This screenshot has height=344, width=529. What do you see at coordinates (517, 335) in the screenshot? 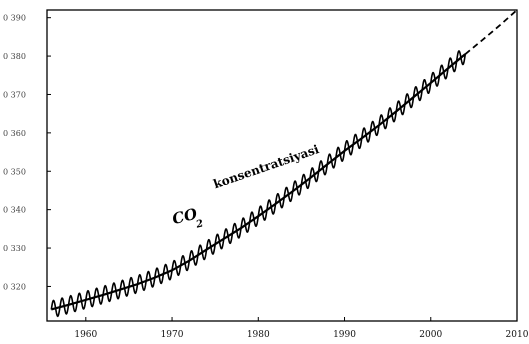
I see `x-tick-label: 2010` at bounding box center [517, 335].